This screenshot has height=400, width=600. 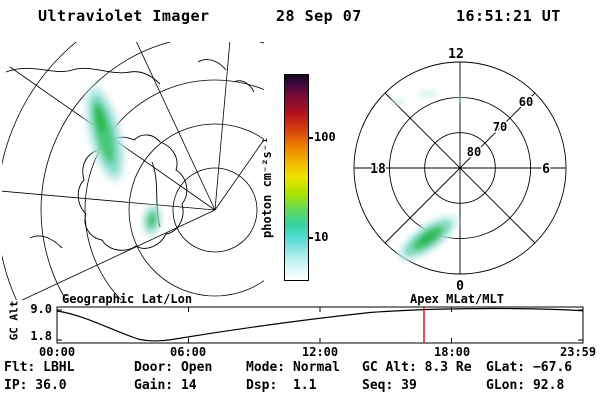 I want to click on status-glat: GLat: −67.6, so click(x=529, y=367).